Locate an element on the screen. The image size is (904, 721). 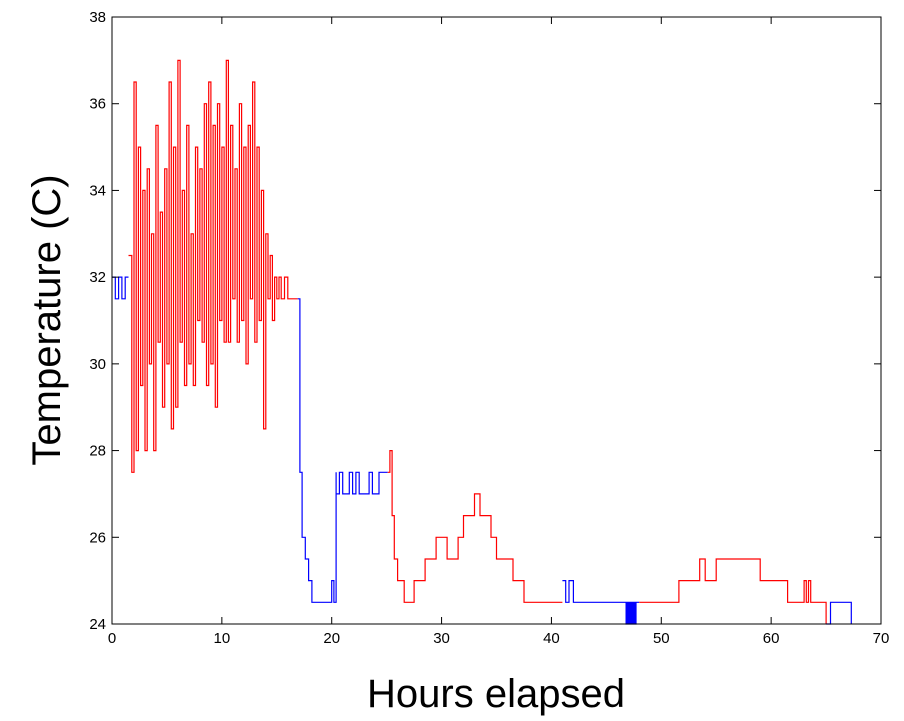
y-tick-label: 30 is located at coordinates (97, 364).